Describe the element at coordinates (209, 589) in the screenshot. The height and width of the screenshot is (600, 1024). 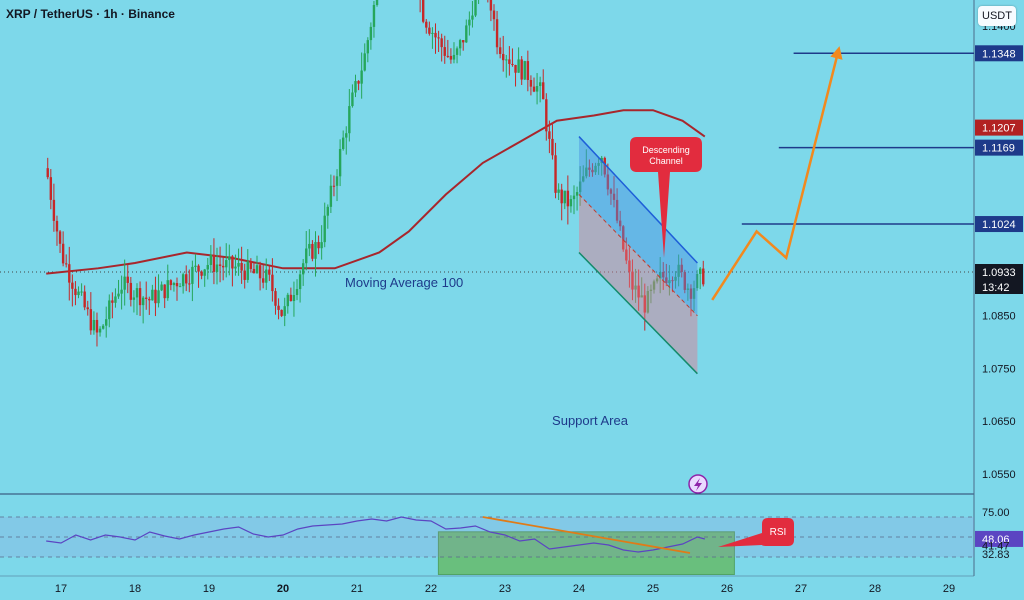
I see `x-axis-tick: 19` at that location.